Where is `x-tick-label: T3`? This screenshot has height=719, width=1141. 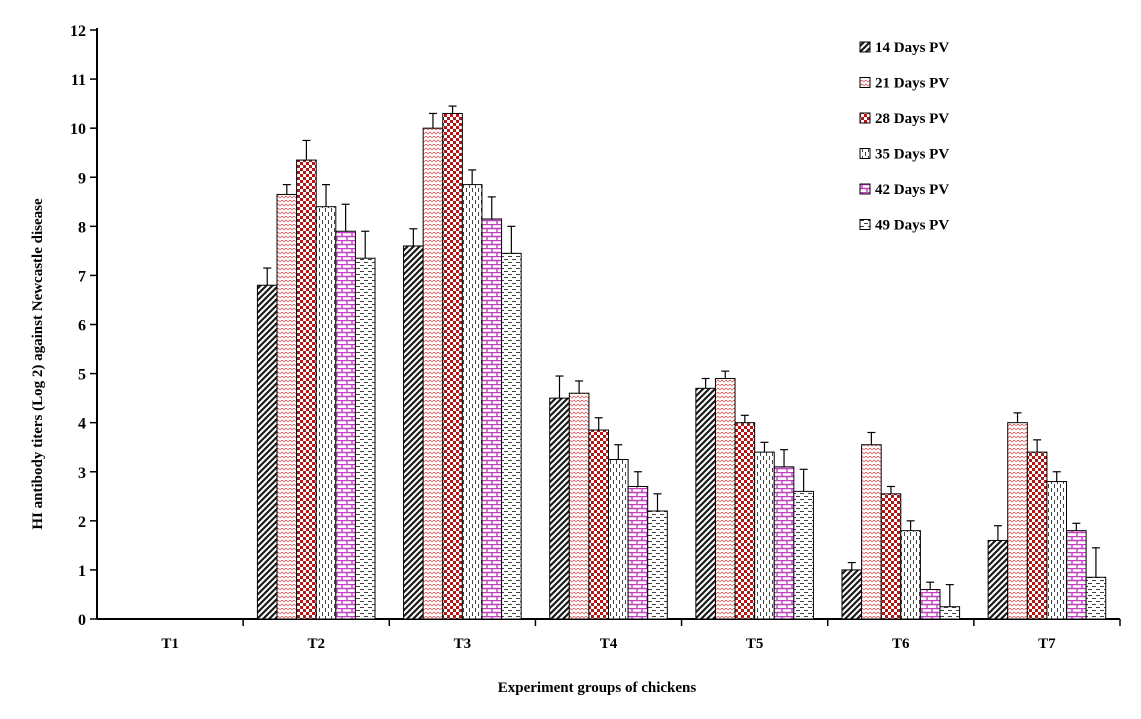
x-tick-label: T3 is located at coordinates (463, 644).